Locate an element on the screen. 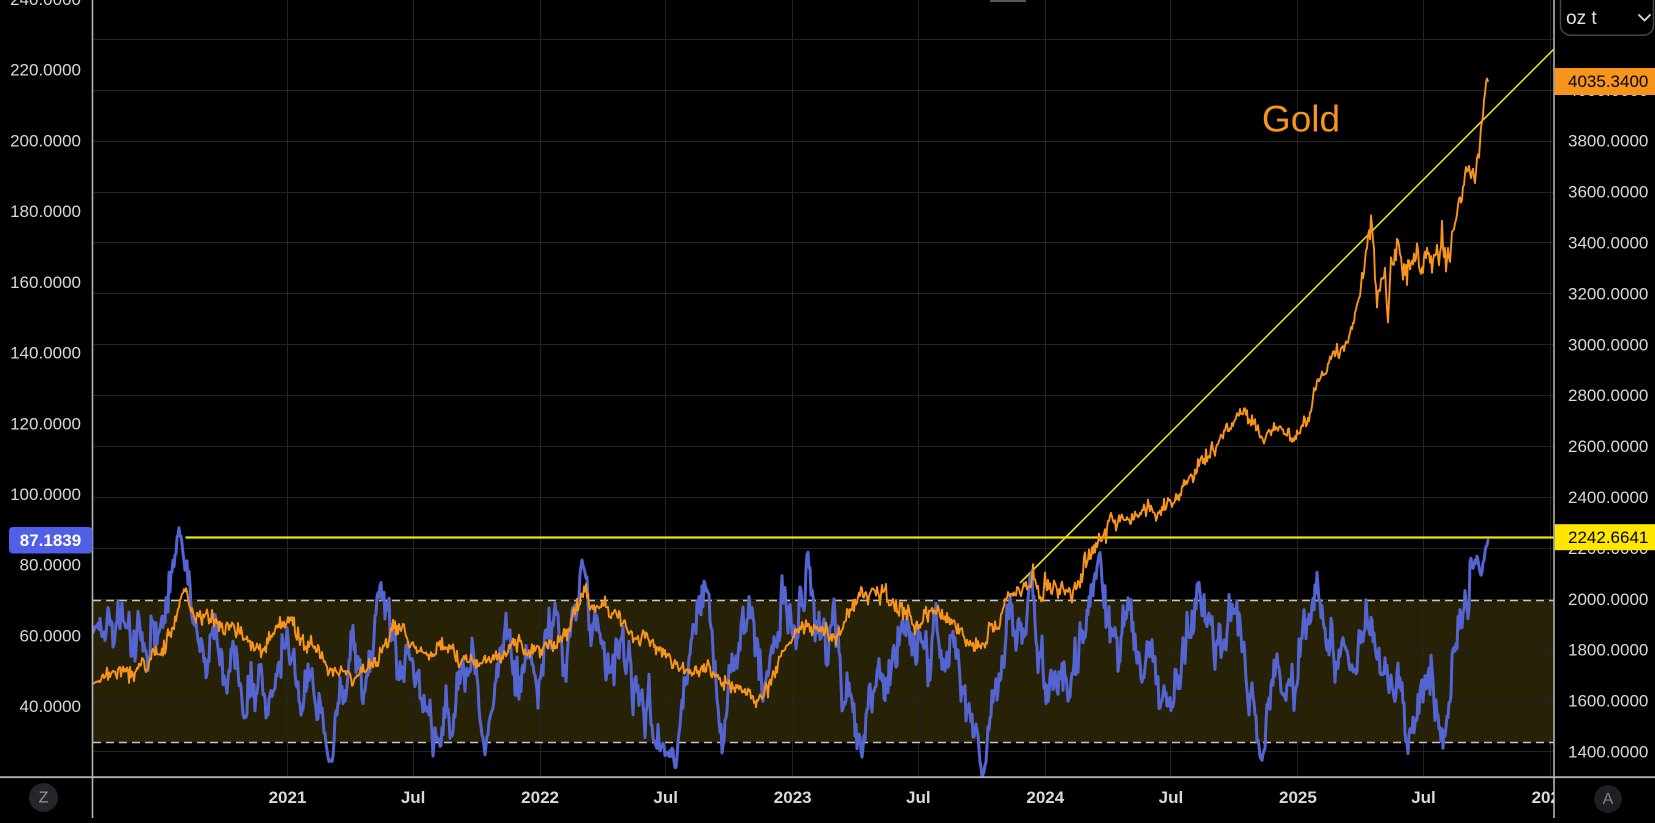 Image resolution: width=1655 pixels, height=823 pixels. svg-text: 3000.0000 is located at coordinates (1608, 344).